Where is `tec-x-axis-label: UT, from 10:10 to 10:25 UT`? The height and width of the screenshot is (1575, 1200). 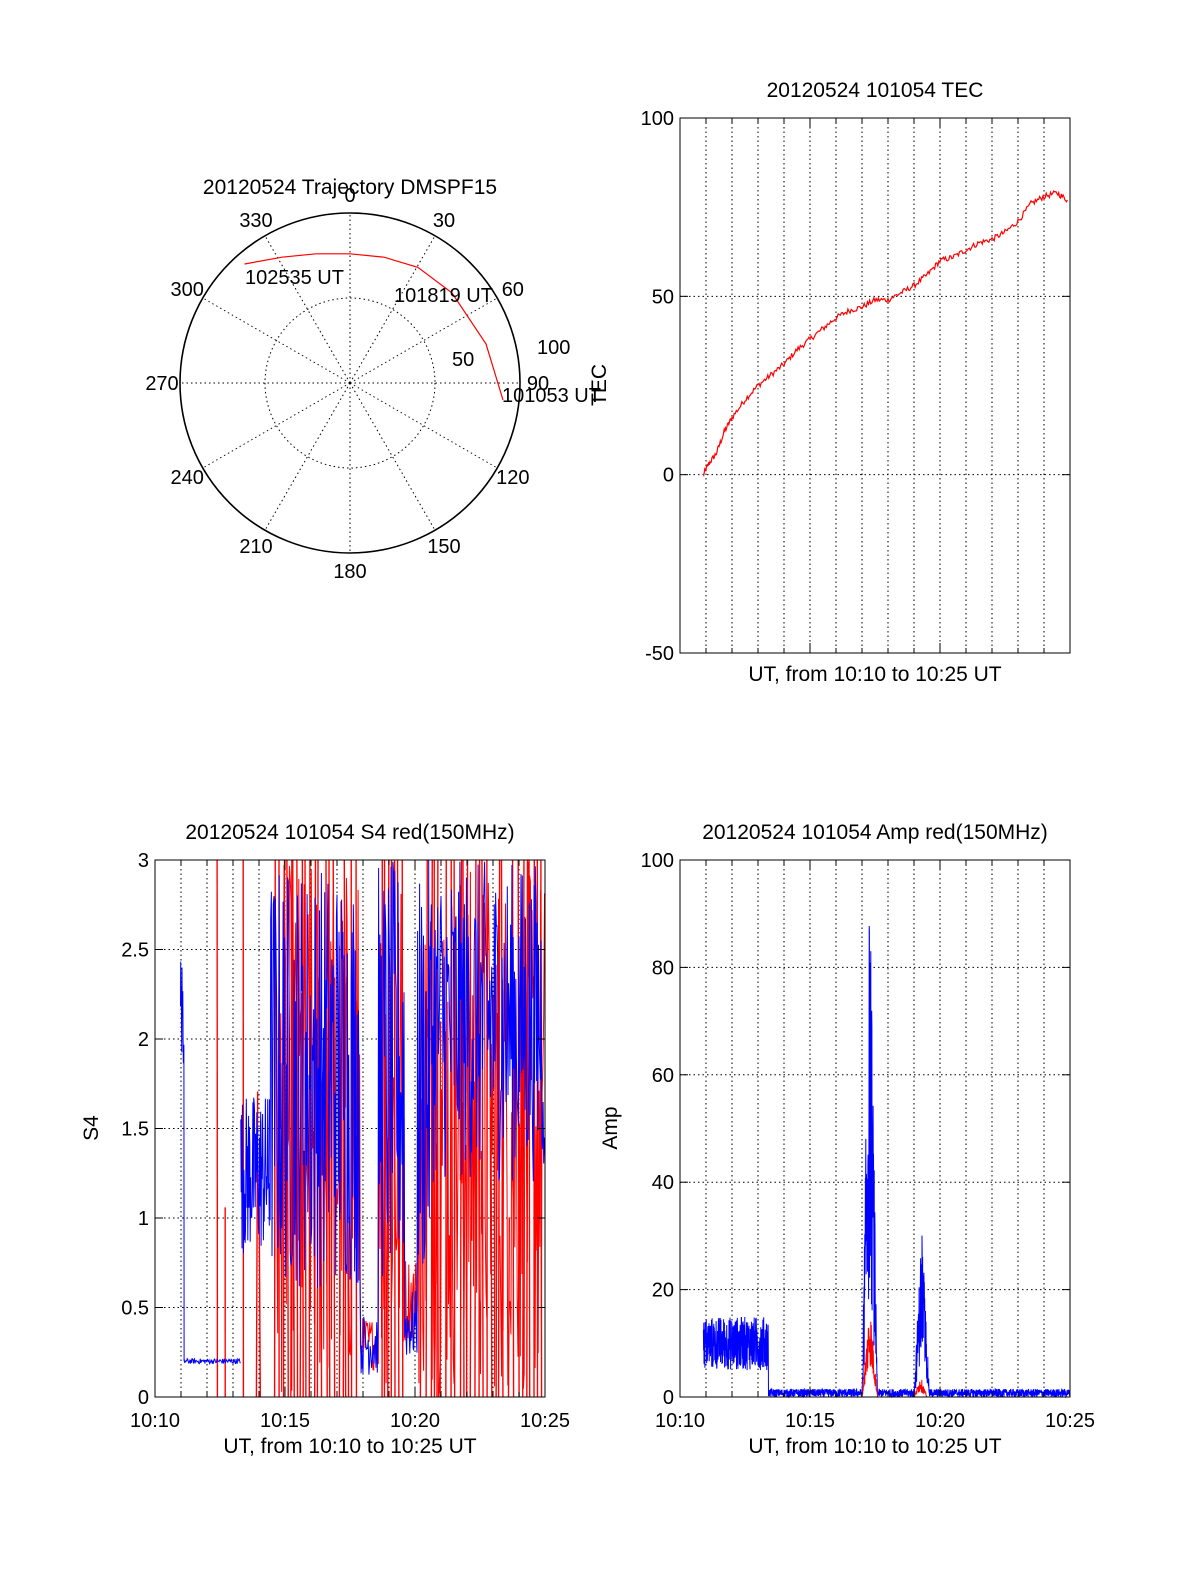
tec-x-axis-label: UT, from 10:10 to 10:25 UT is located at coordinates (874, 674).